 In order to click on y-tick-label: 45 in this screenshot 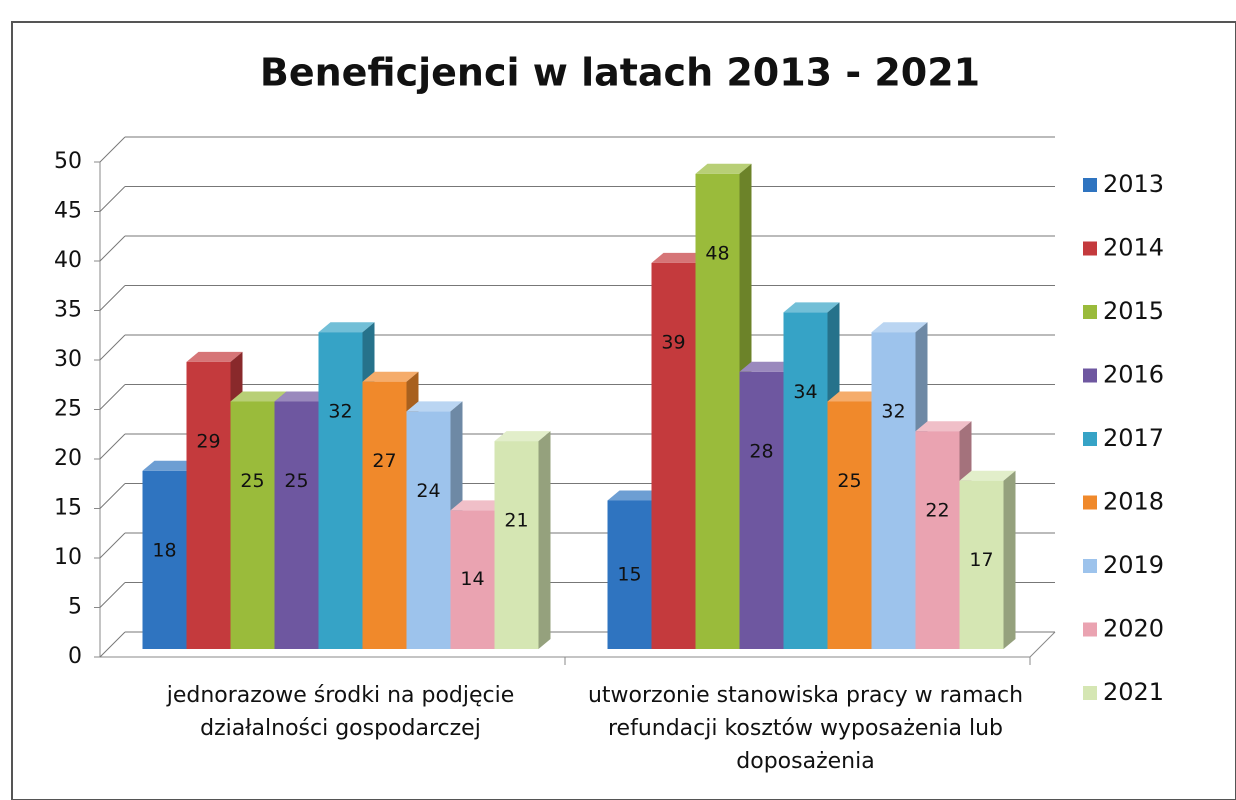, I will do `click(68, 211)`.